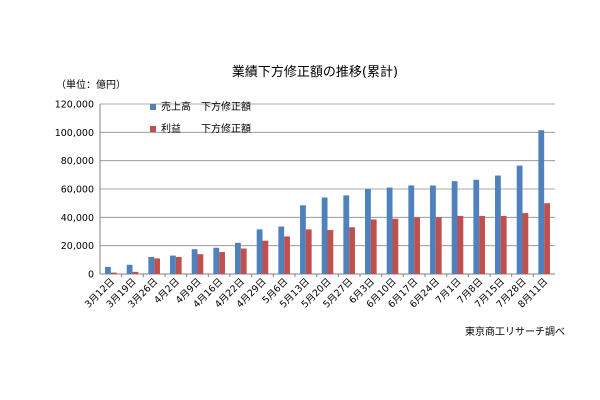 This screenshot has height=400, width=600. What do you see at coordinates (77, 218) in the screenshot?
I see `y-tick-label: 40,000` at bounding box center [77, 218].